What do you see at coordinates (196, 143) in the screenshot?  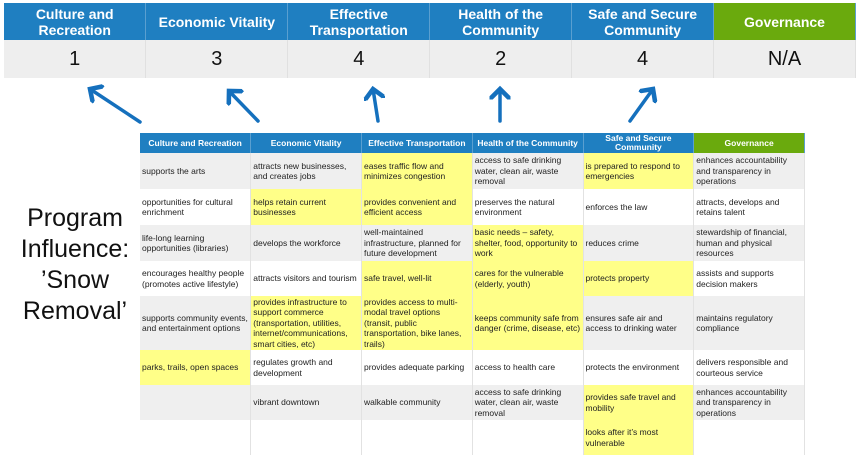 I see `matrix-header: Culture and Recreation` at bounding box center [196, 143].